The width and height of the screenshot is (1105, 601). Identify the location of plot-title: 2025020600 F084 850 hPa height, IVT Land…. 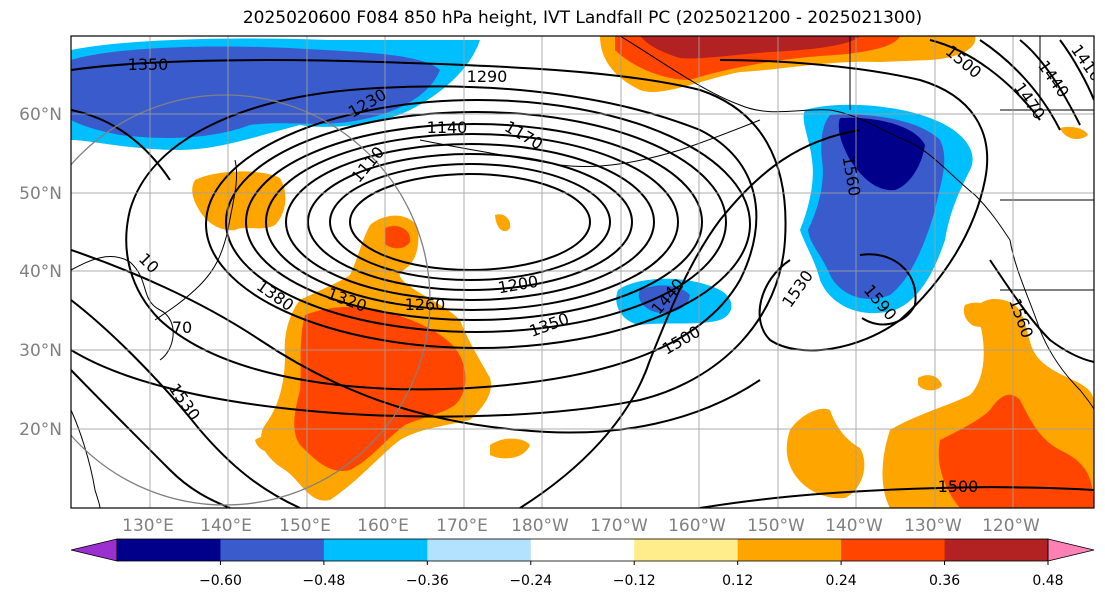
(582, 18).